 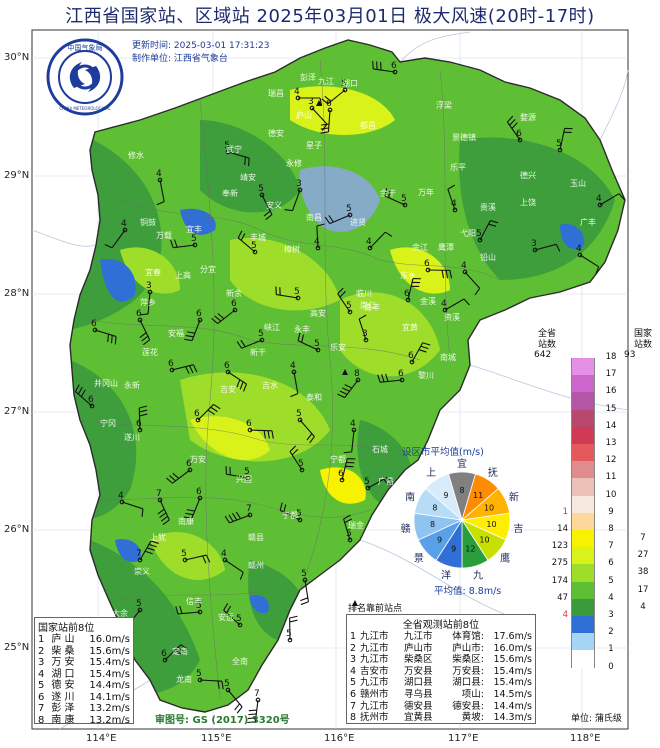 What do you see at coordinates (148, 222) in the screenshot?
I see `place-name: 铜鼓` at bounding box center [148, 222].